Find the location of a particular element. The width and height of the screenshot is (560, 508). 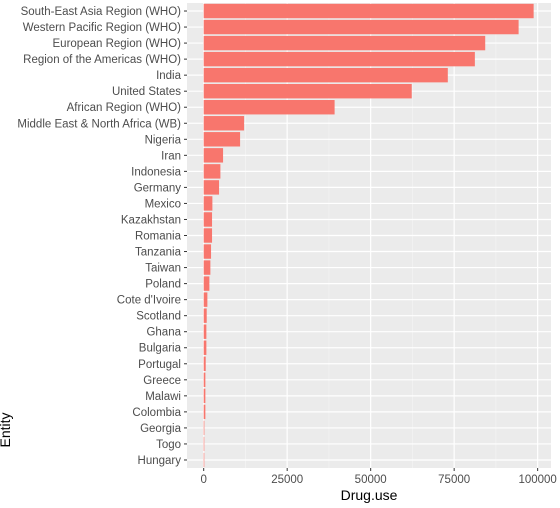

y-tick-label: Romania is located at coordinates (158, 237).